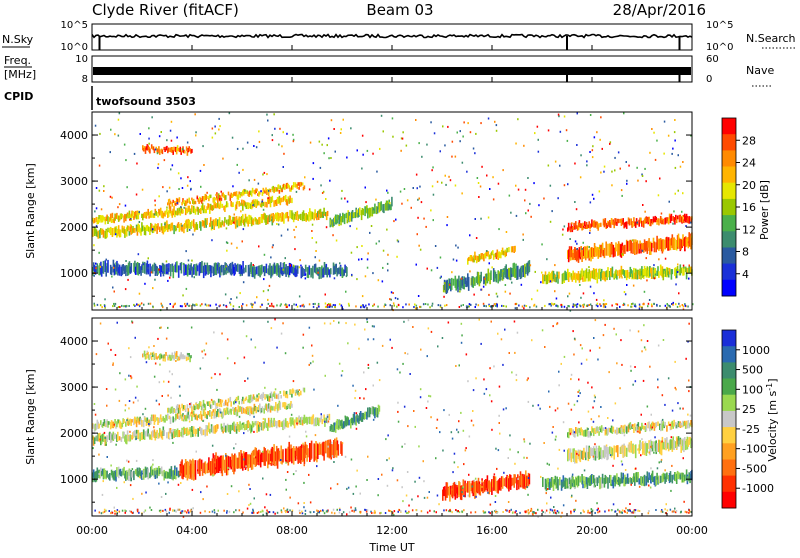  What do you see at coordinates (74, 387) in the screenshot?
I see `y-tick-label: 3000` at bounding box center [74, 387].